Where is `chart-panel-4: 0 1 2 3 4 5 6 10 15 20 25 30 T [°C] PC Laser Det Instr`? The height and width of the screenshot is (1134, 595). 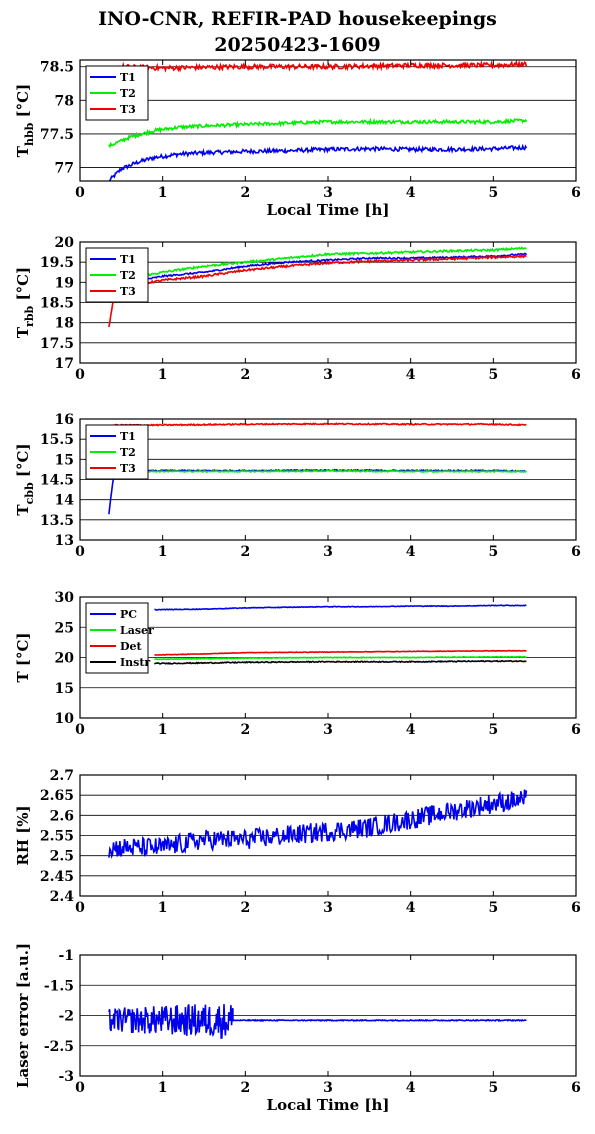
chart-panel-4: 0 1 2 3 4 5 6 10 15 20 25 30 T [°C] PC Laser Det Instr is located at coordinates (297, 664).